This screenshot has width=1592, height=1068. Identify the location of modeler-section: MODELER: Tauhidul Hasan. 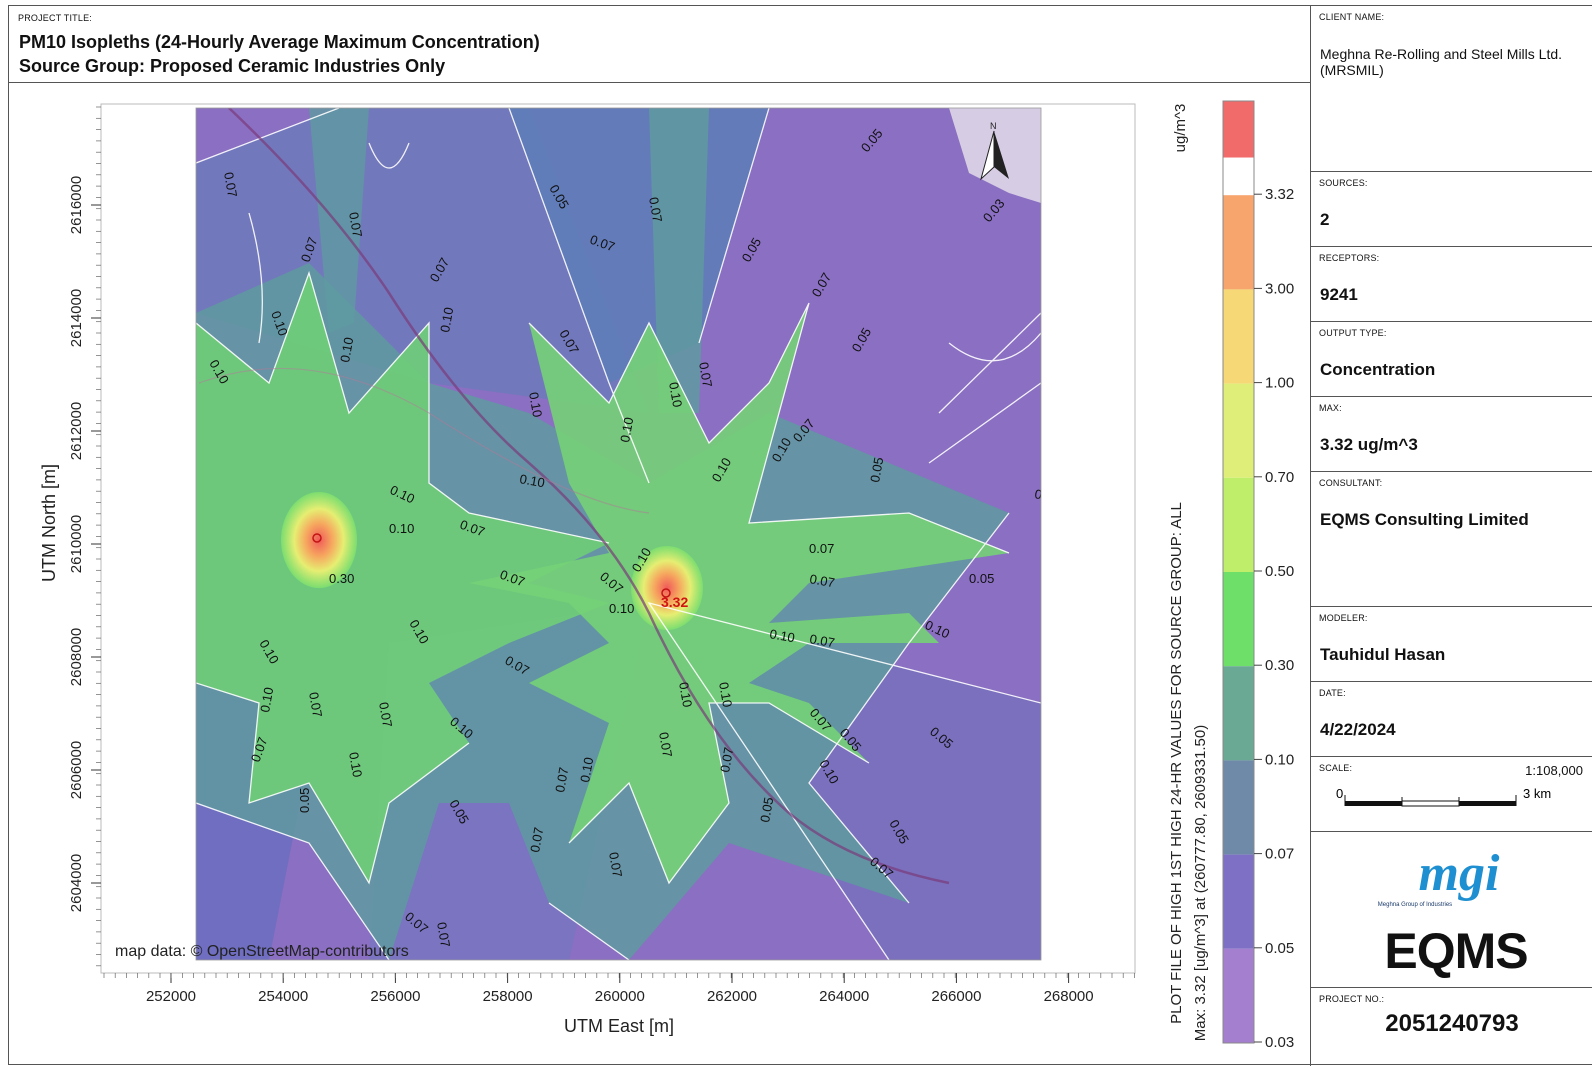
(1451, 644).